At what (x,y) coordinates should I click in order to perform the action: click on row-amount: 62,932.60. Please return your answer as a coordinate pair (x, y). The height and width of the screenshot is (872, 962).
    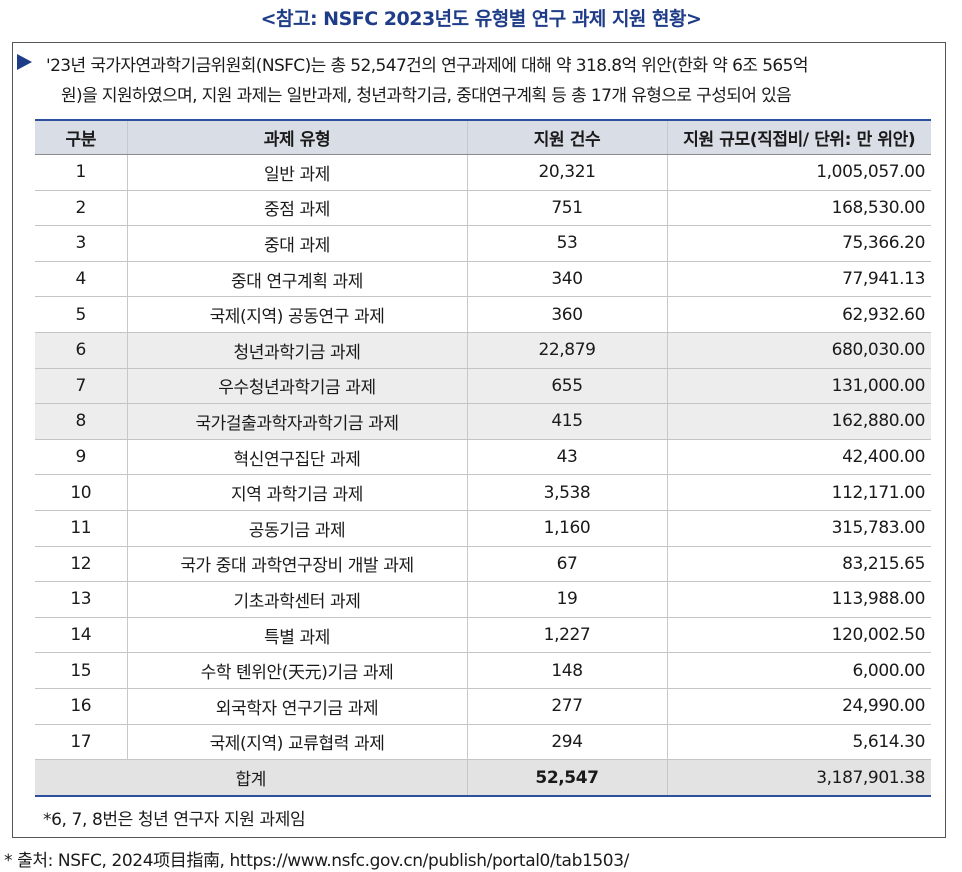
    Looking at the image, I should click on (798, 314).